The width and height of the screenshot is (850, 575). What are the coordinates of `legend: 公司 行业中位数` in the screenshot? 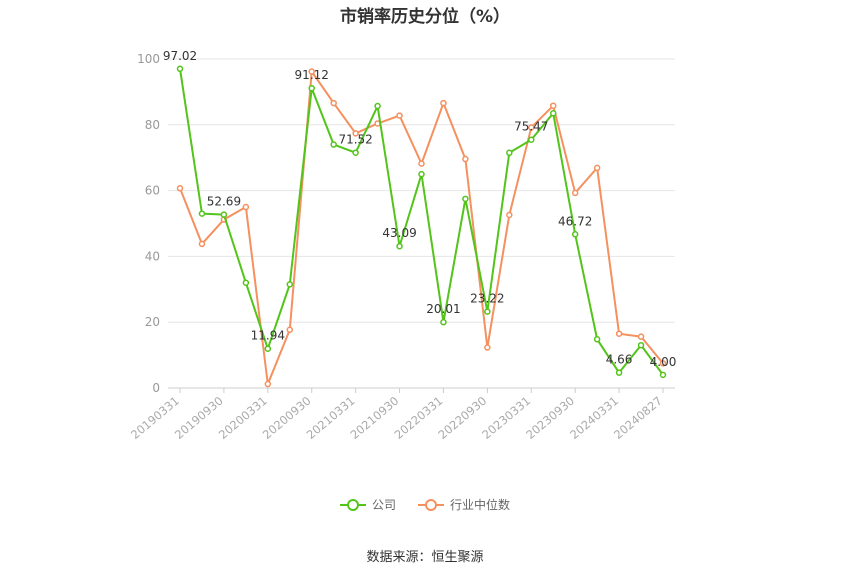 It's located at (425, 504).